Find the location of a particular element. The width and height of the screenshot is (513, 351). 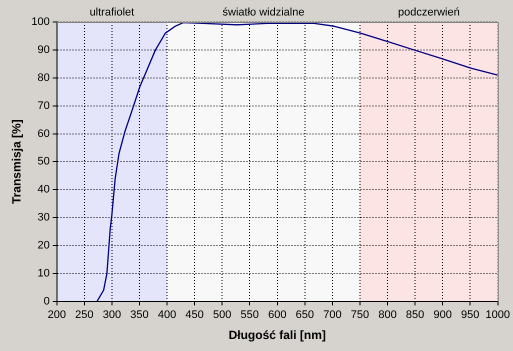

y-tick-label: 10 is located at coordinates (44, 273).